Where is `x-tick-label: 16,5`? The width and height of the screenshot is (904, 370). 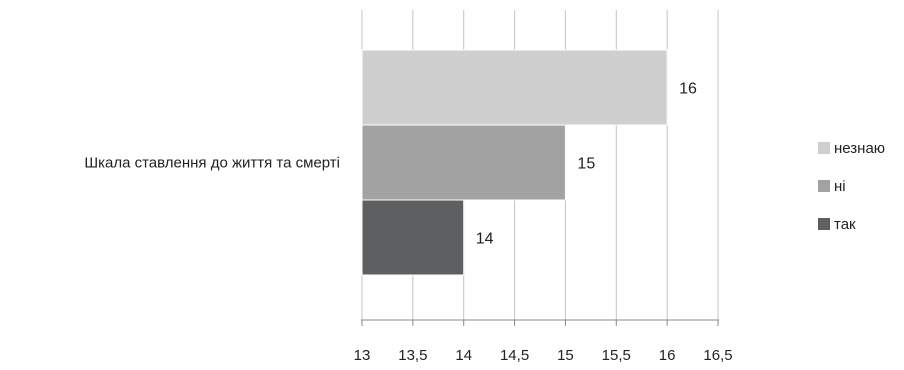
x-tick-label: 16,5 is located at coordinates (717, 355).